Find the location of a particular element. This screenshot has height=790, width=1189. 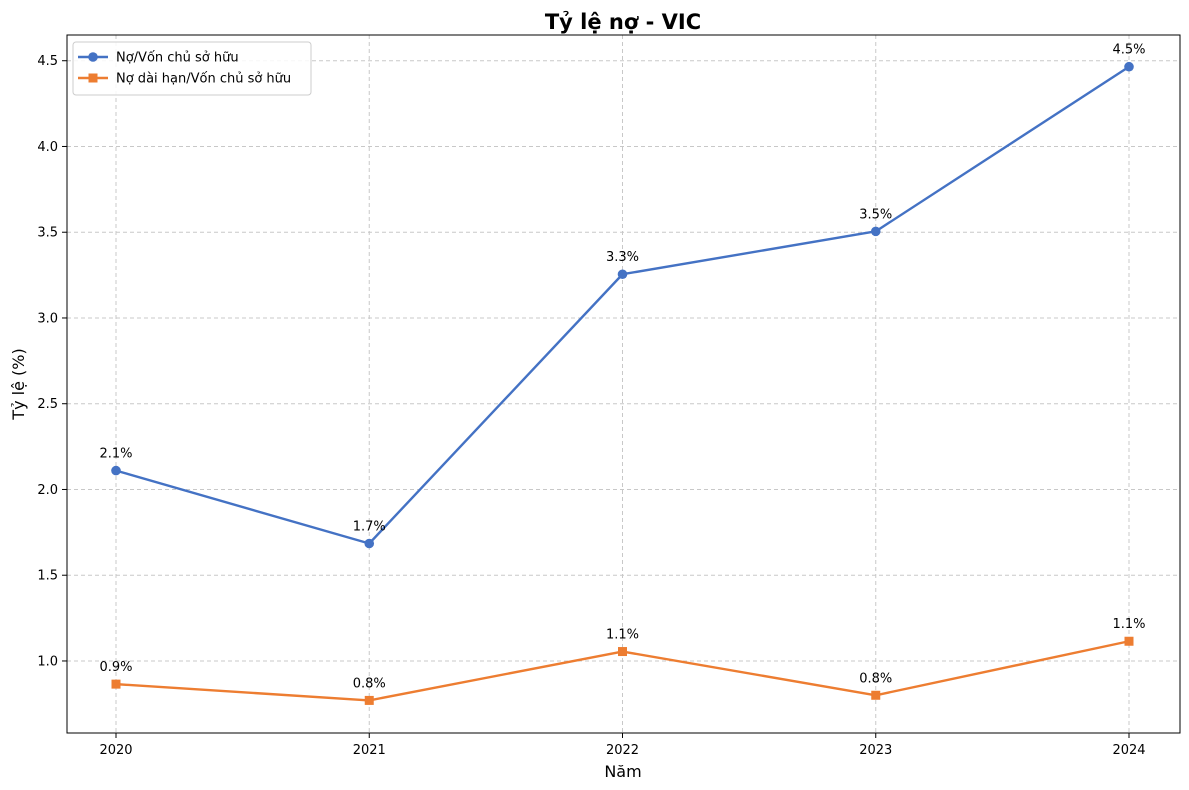

data-label: 2.1% is located at coordinates (115, 454).